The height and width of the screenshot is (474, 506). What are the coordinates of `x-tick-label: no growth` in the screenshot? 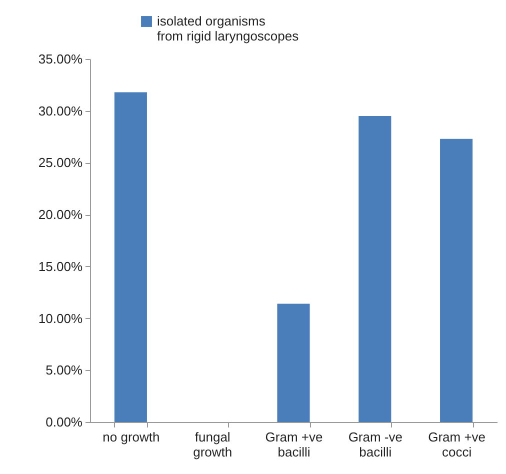 It's located at (131, 437).